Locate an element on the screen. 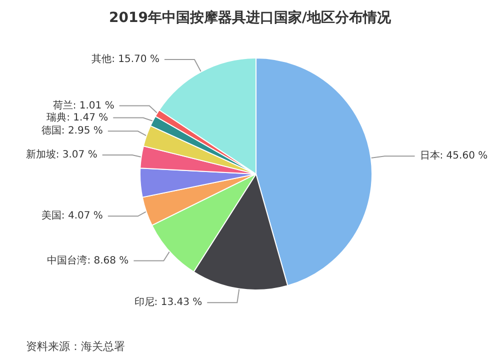  slice-label: 其他: 15.70 % is located at coordinates (126, 58).